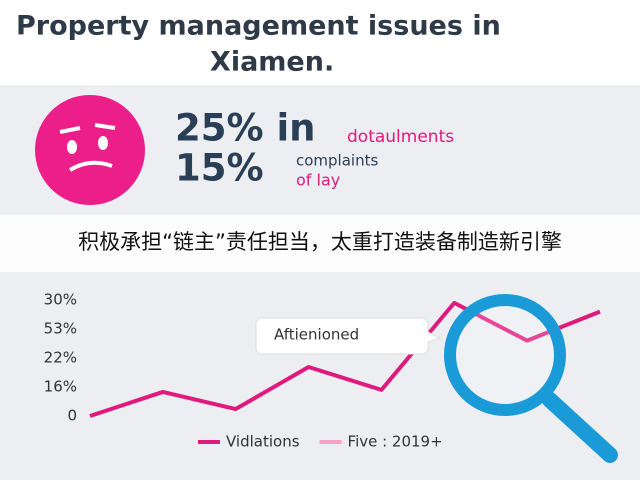  What do you see at coordinates (60, 387) in the screenshot?
I see `y-tick-label: 16%` at bounding box center [60, 387].